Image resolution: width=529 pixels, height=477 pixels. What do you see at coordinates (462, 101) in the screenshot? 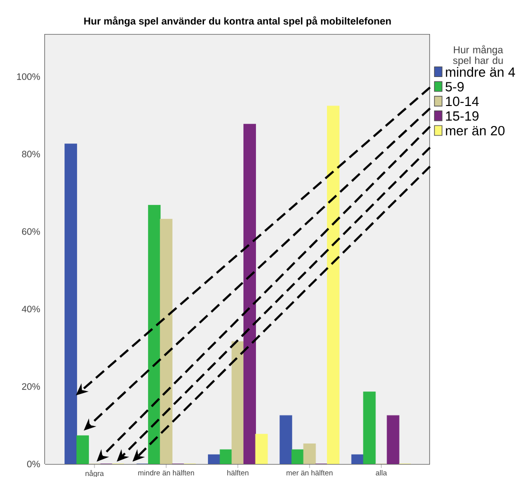
I see `legend-label: 10-14` at bounding box center [462, 101].